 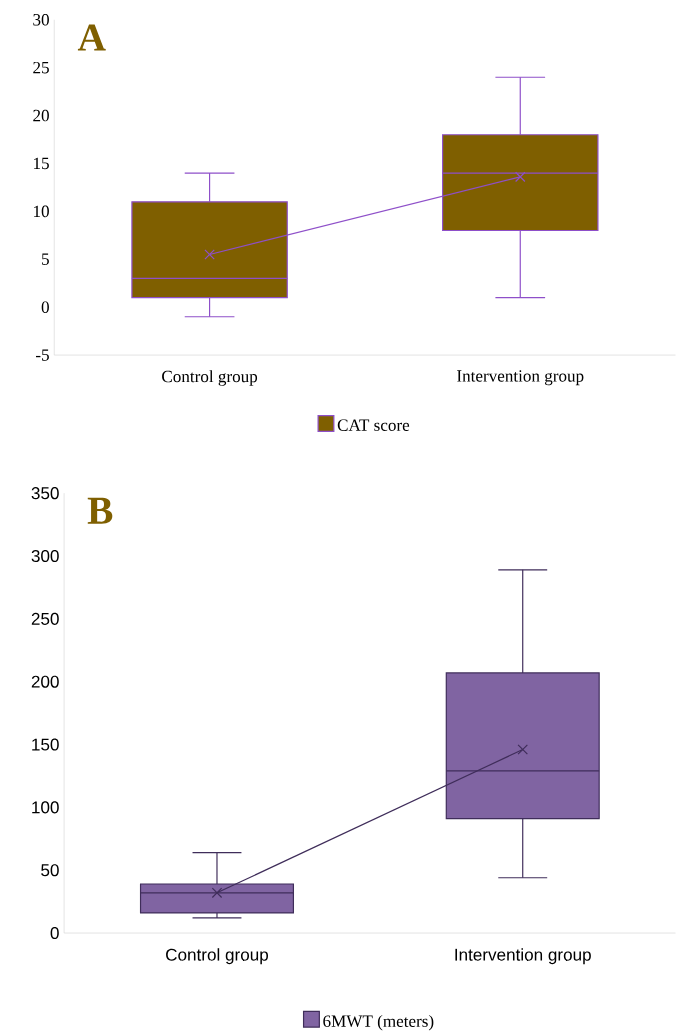 What do you see at coordinates (373, 425) in the screenshot?
I see `legend-label: CAT score` at bounding box center [373, 425].